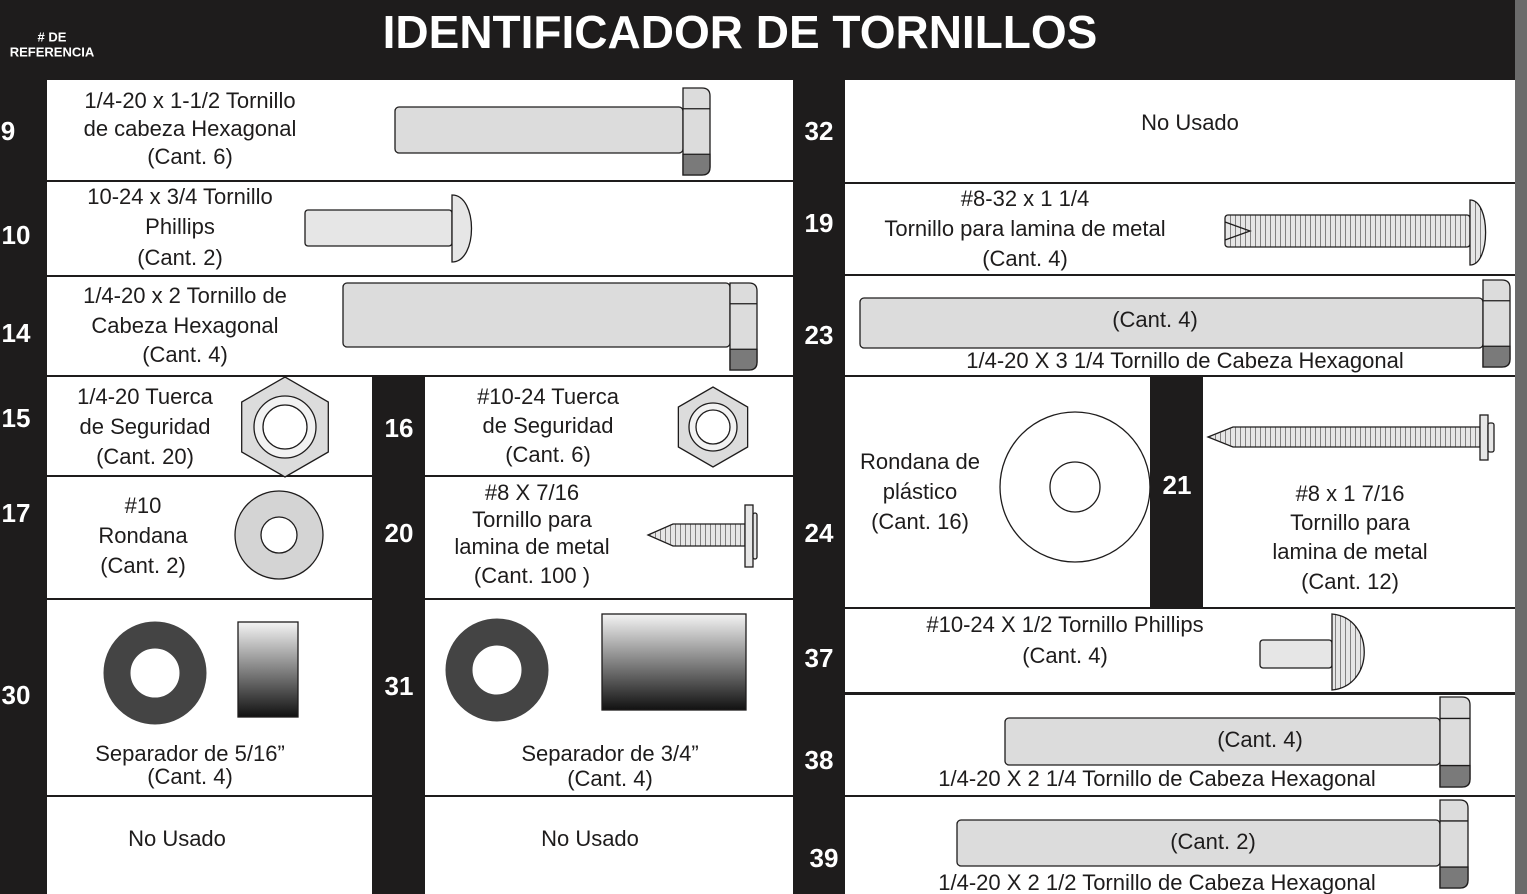  I want to click on part-label: #10-24 X 1/2 Tornillo Phillips, so click(1064, 624).